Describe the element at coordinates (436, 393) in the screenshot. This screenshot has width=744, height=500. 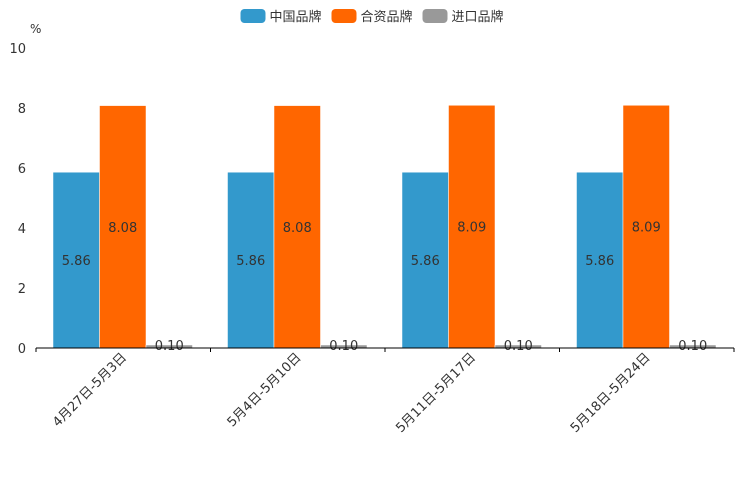
I see `x-tick-label-2: 5月11日-5月17日` at that location.